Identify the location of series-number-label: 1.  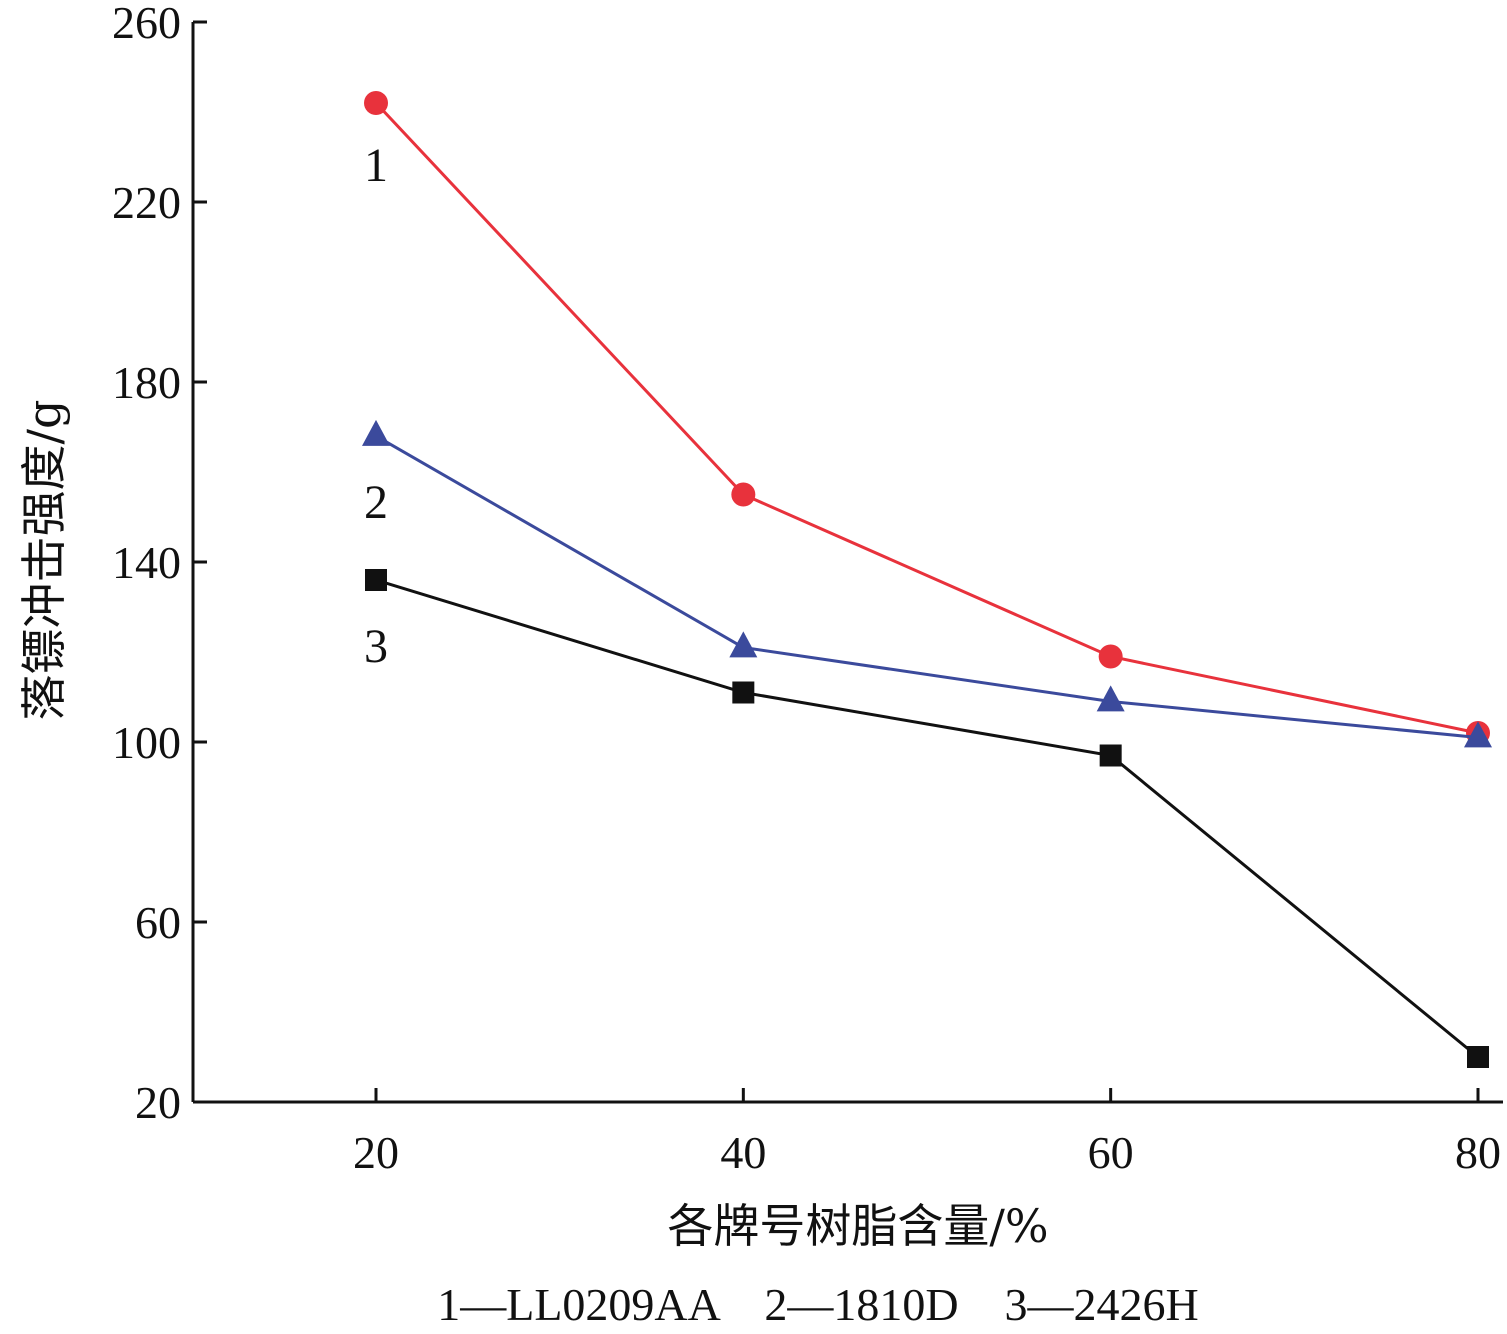
(376, 165).